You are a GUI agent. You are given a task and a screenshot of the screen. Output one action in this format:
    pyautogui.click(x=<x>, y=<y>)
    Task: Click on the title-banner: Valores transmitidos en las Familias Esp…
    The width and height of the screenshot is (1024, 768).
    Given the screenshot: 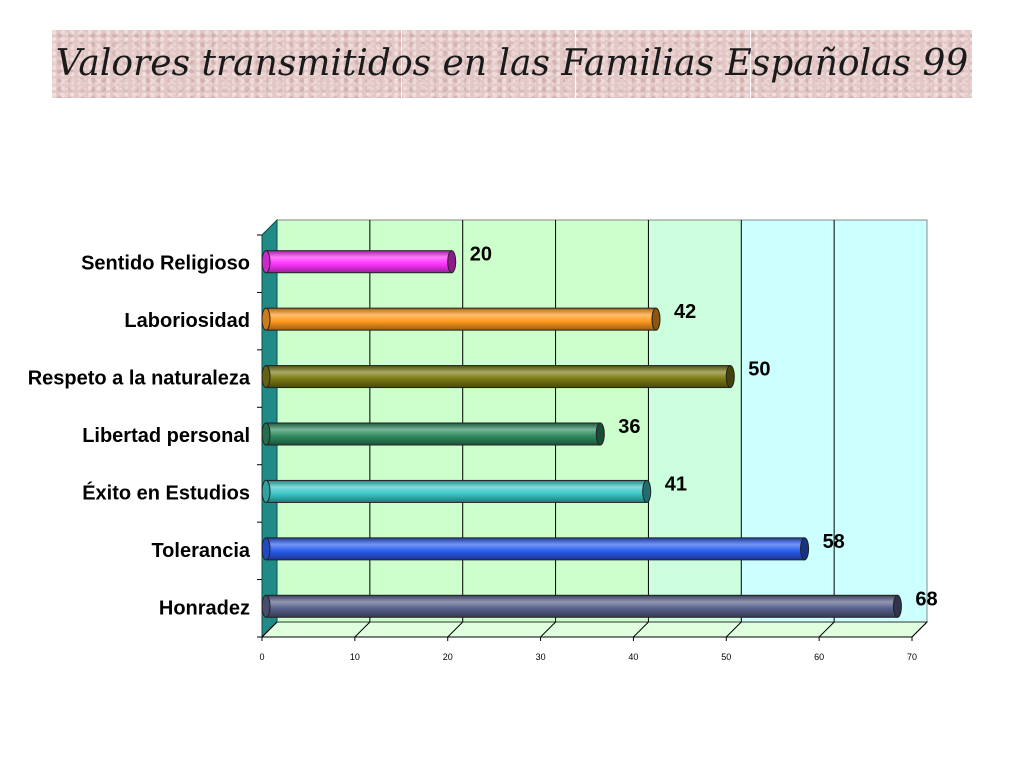 What is the action you would take?
    pyautogui.click(x=512, y=64)
    